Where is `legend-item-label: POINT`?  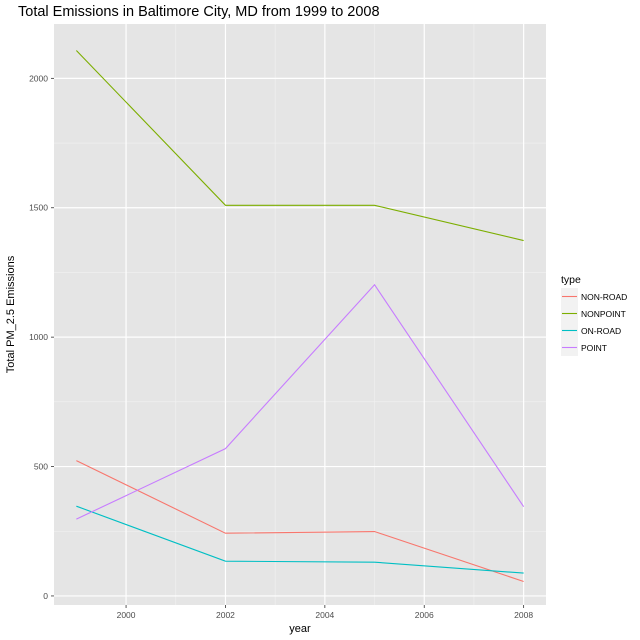
legend-item-label: POINT is located at coordinates (594, 348).